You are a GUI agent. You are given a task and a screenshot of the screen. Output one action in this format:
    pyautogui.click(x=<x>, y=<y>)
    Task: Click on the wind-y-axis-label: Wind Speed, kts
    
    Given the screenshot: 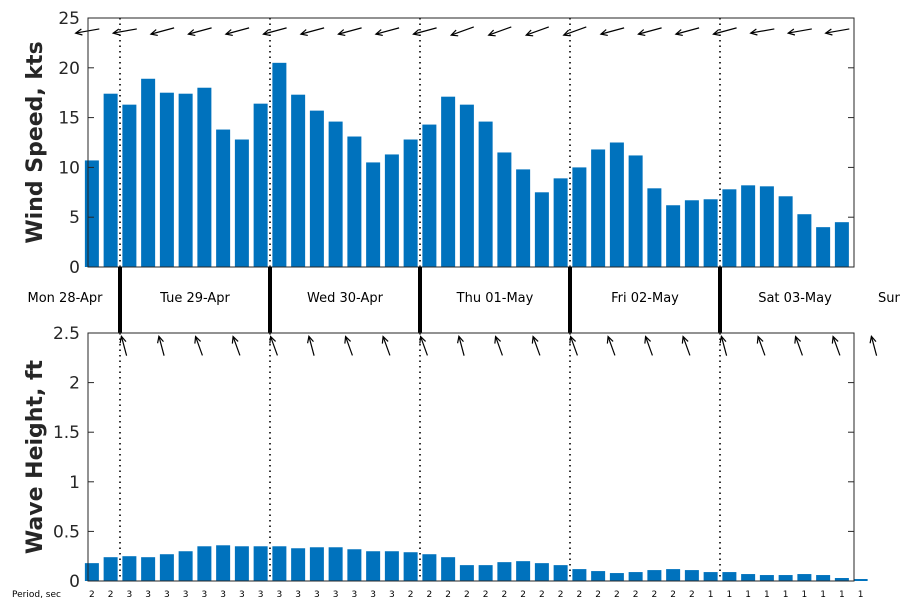 What is the action you would take?
    pyautogui.click(x=35, y=142)
    